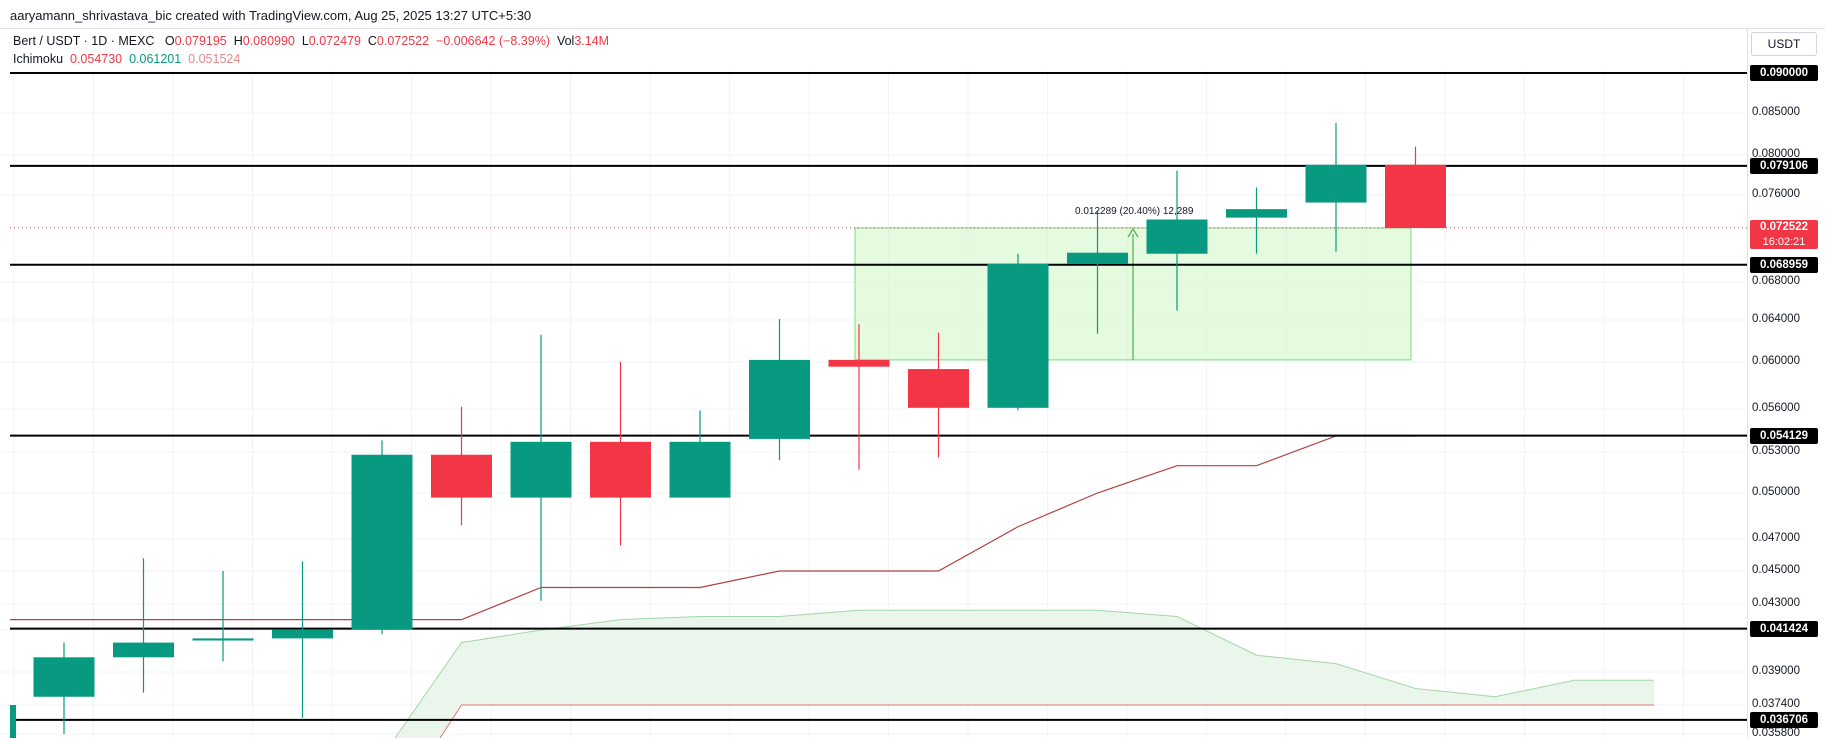 The width and height of the screenshot is (1825, 739). Describe the element at coordinates (1786, 383) in the screenshot. I see `price-axis` at that location.